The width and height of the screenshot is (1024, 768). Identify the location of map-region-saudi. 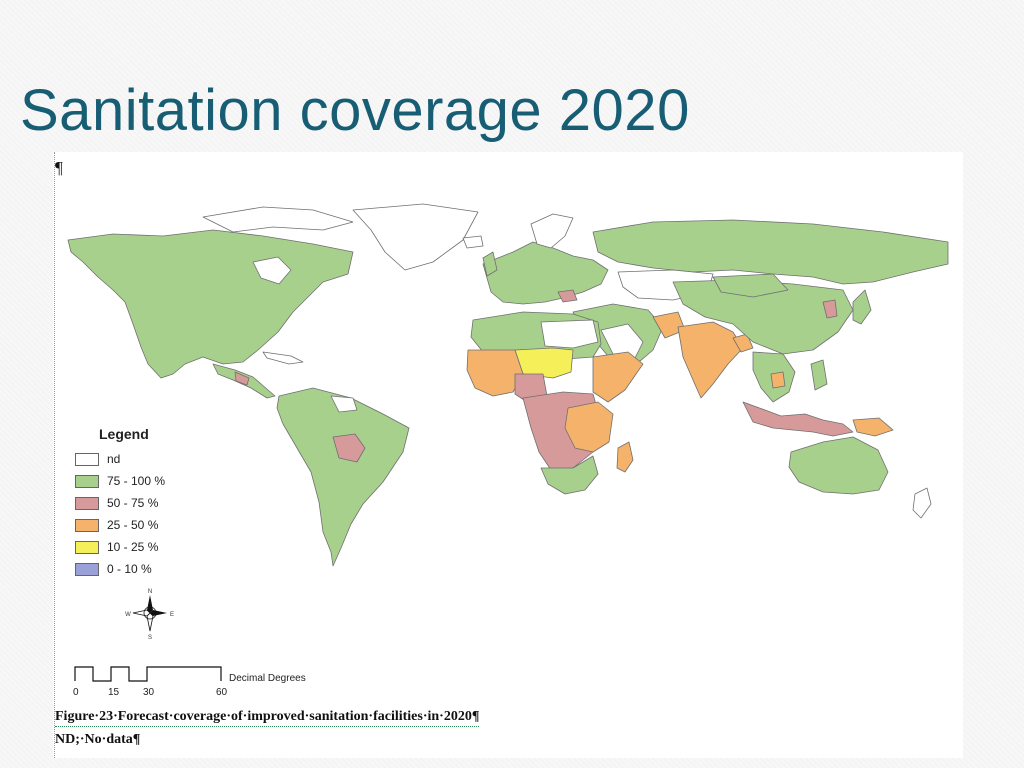
(622, 343).